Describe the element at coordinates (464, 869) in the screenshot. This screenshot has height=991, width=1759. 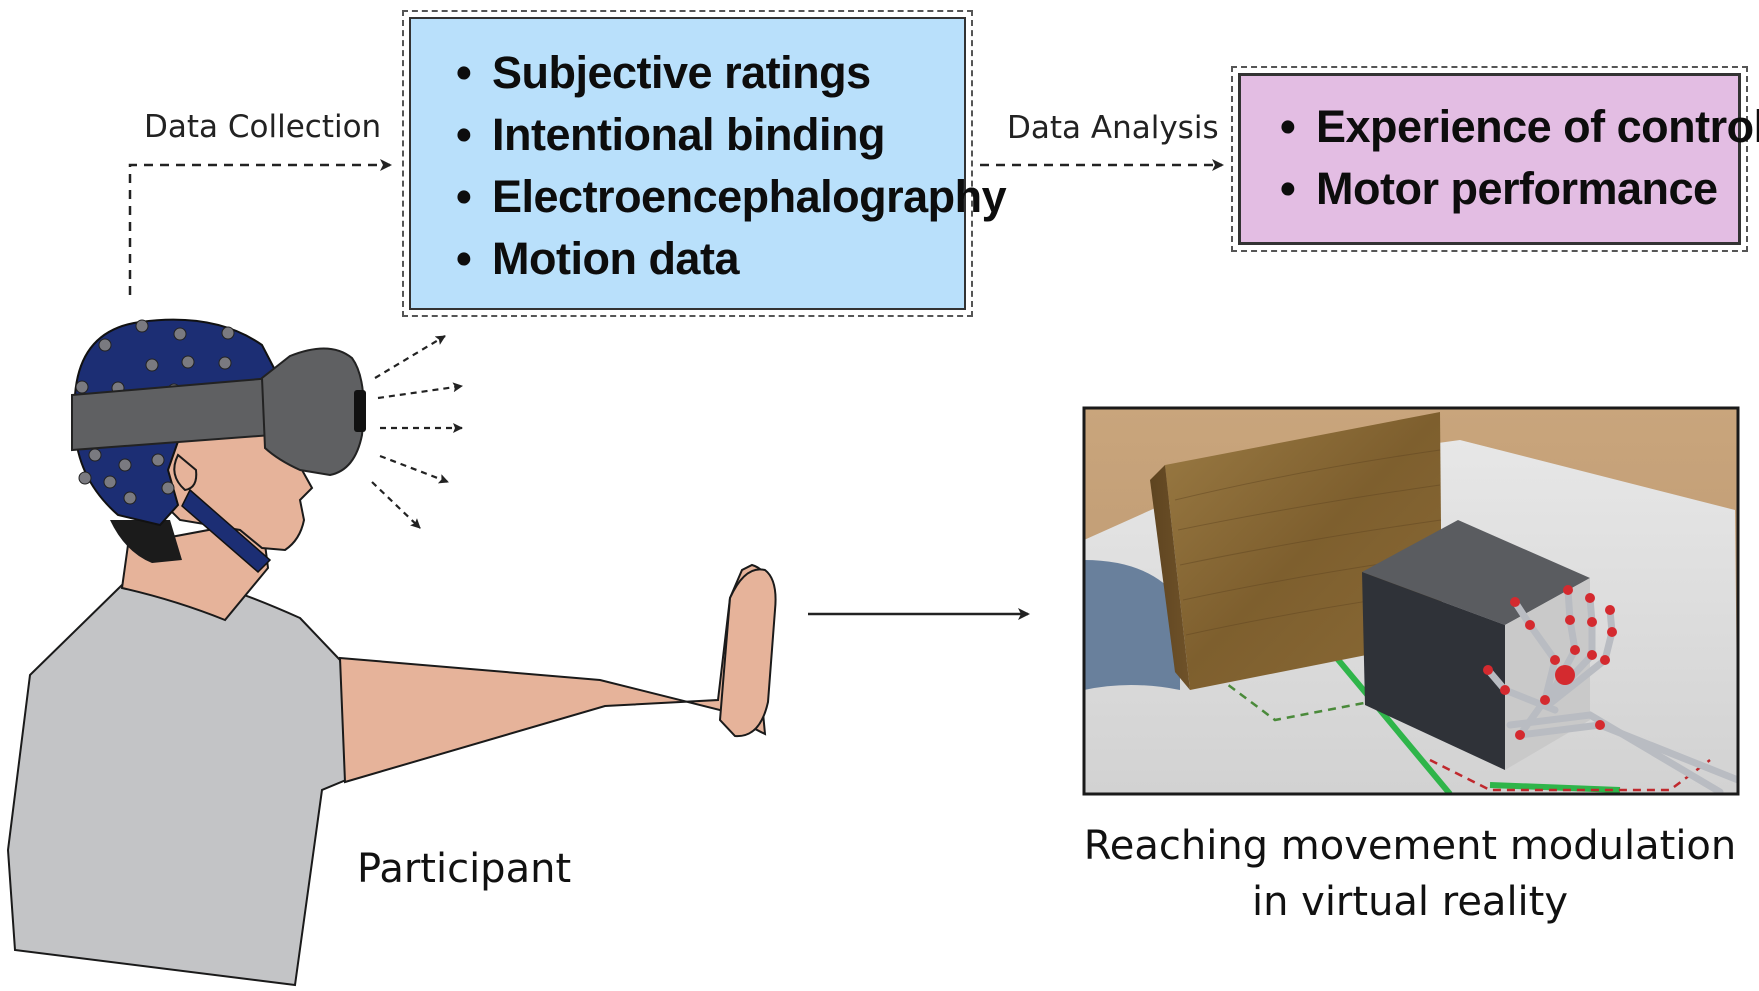
I see `participant-label: Participant` at that location.